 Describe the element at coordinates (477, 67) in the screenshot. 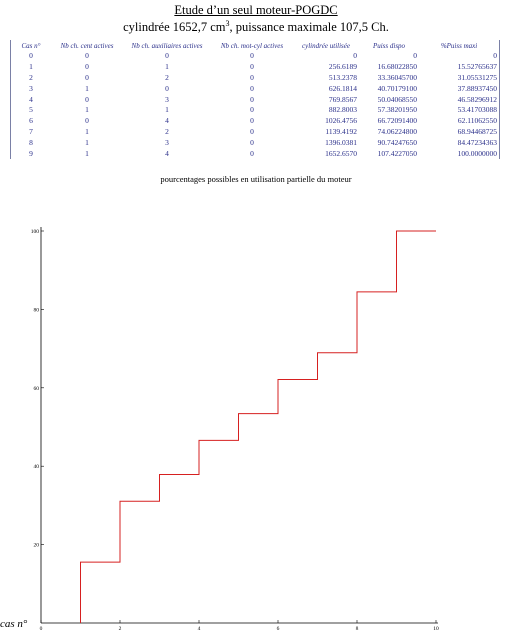

I see `table-cell: 15.52765637` at that location.